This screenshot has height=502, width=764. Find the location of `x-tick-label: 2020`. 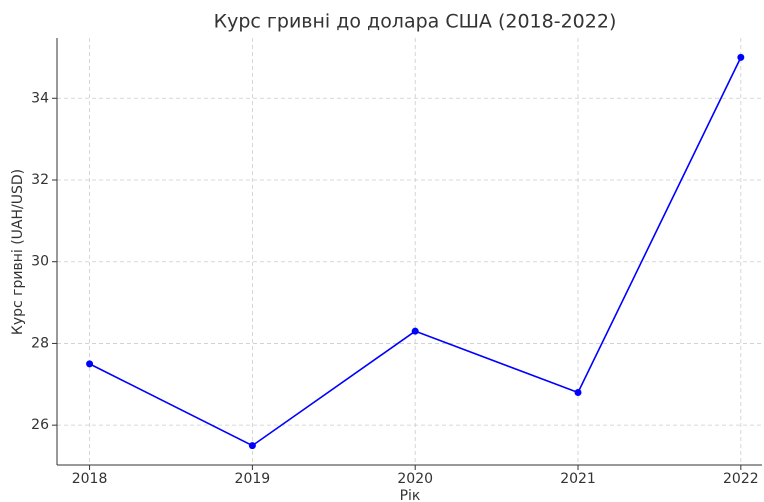

x-tick-label: 2020 is located at coordinates (415, 479).